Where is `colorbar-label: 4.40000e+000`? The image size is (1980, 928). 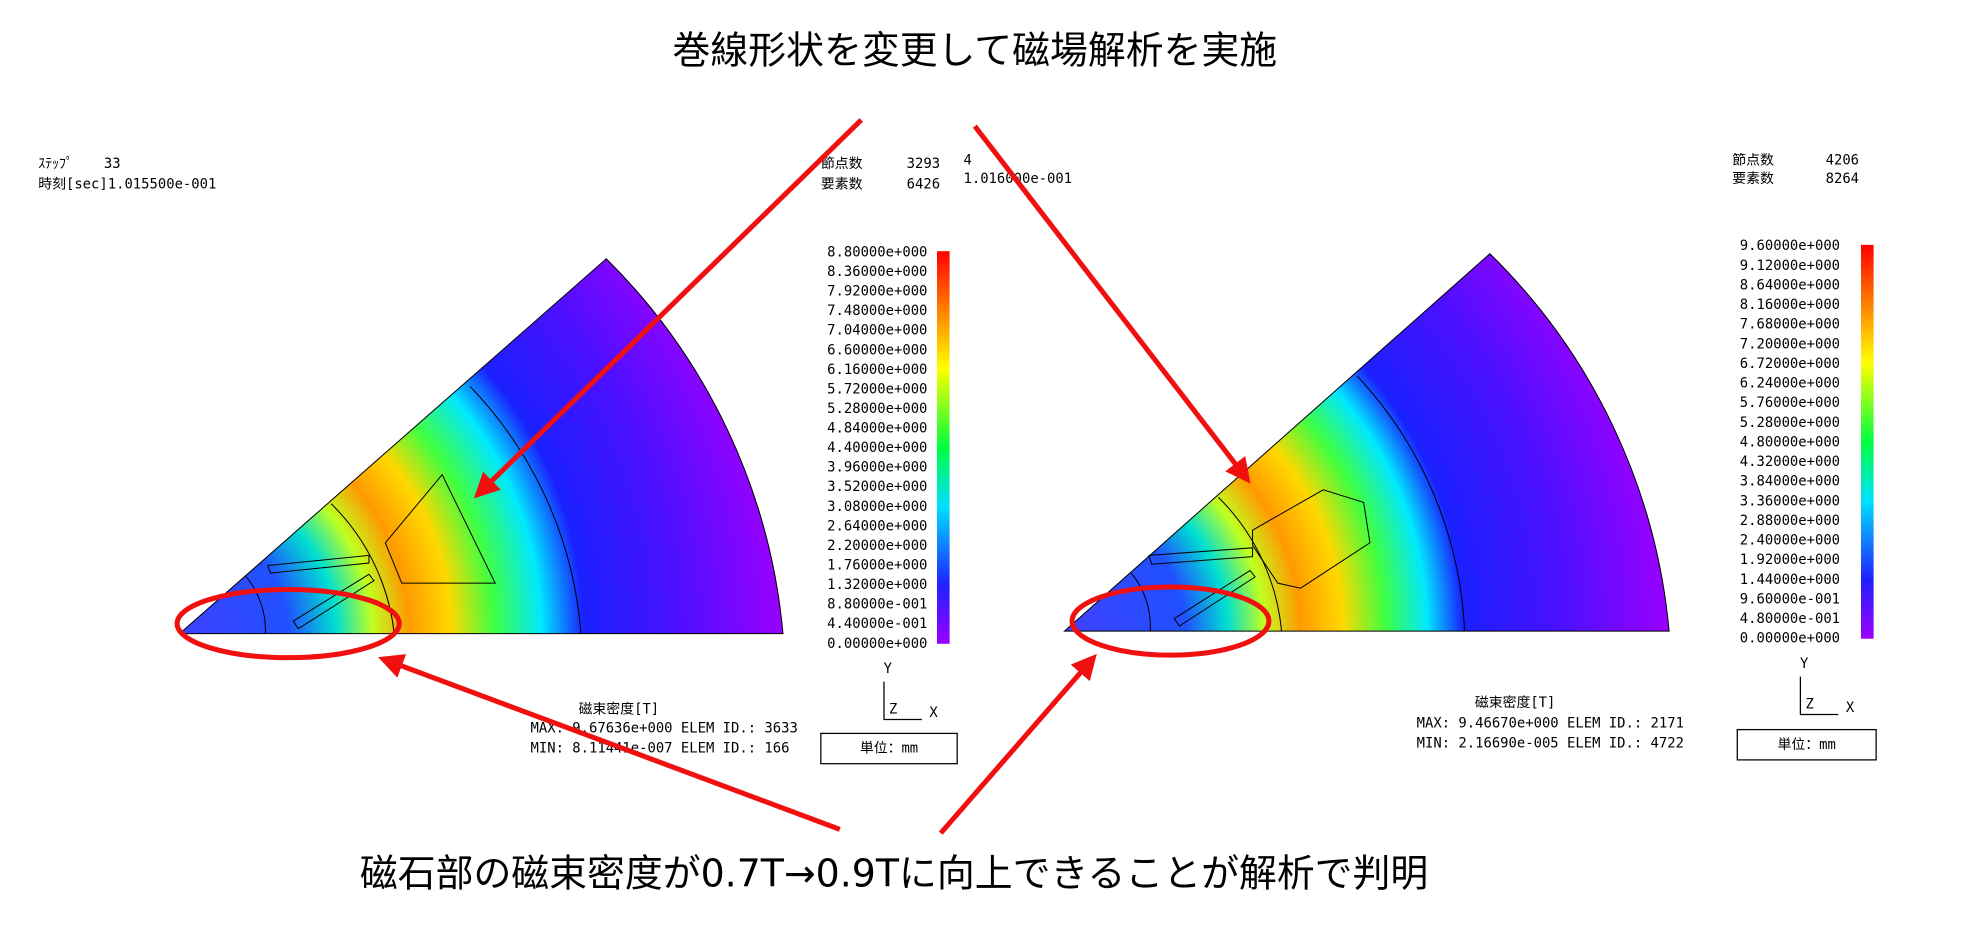
colorbar-label: 4.40000e+000 is located at coordinates (877, 448).